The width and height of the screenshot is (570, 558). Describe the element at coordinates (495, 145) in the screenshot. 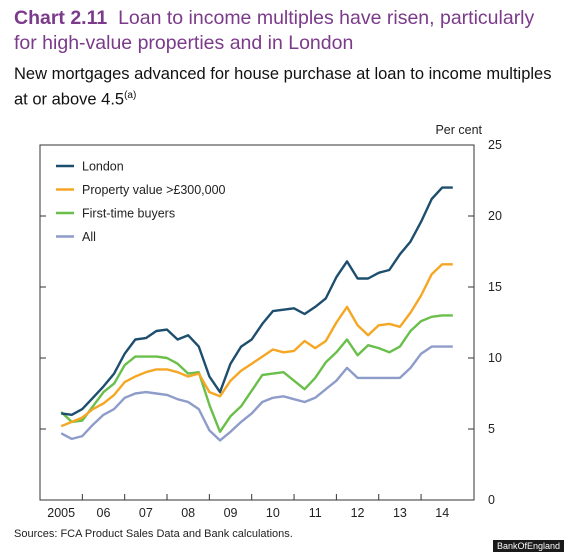

I see `y-tick-label: 25` at that location.